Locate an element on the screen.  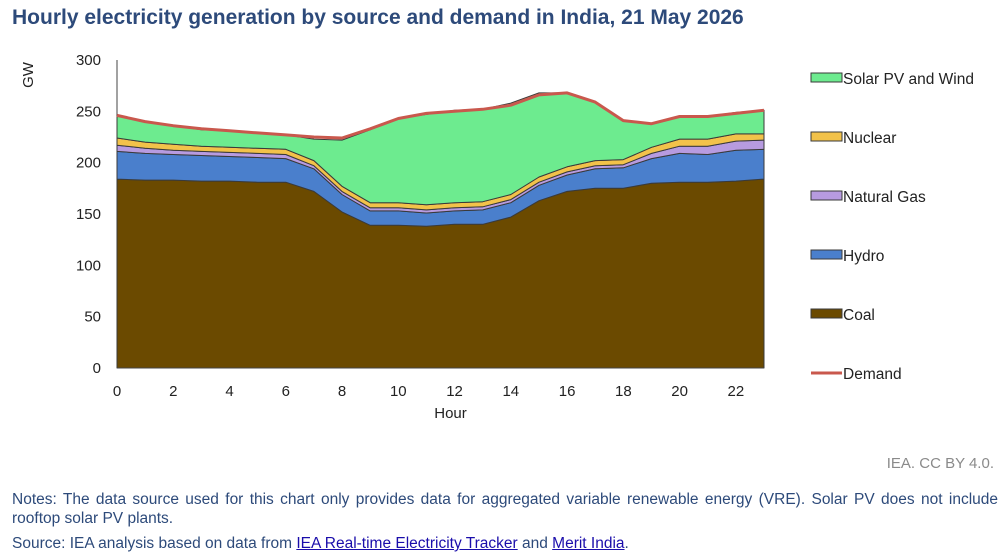
x-tick-label: 18 is located at coordinates (623, 391).